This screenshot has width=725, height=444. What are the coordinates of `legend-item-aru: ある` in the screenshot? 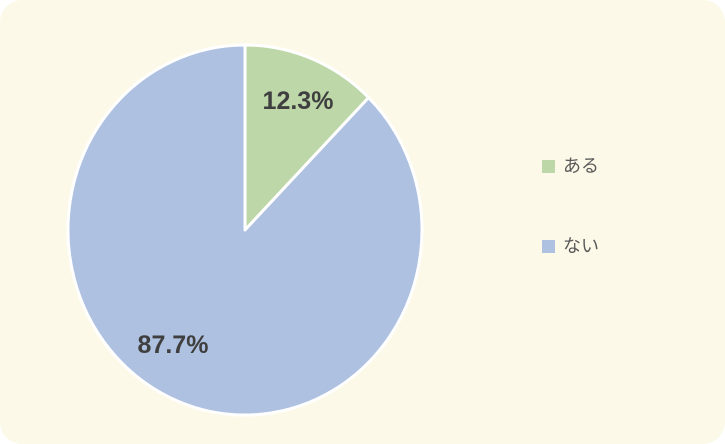 It's located at (570, 166).